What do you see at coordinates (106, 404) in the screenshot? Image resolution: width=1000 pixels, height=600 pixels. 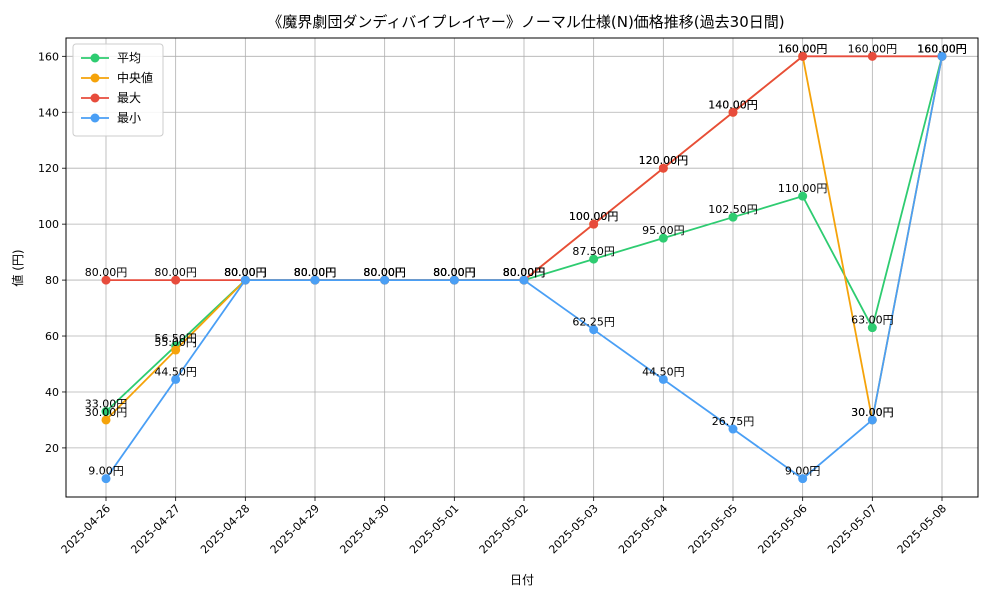 I see `data-label: 33.00円` at bounding box center [106, 404].